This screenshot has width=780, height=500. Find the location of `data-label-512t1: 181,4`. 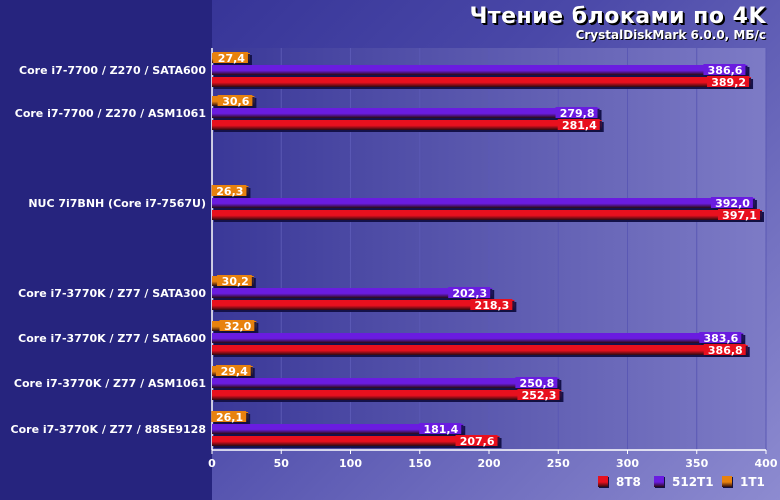

data-label-512t1: 181,4 is located at coordinates (440, 429).